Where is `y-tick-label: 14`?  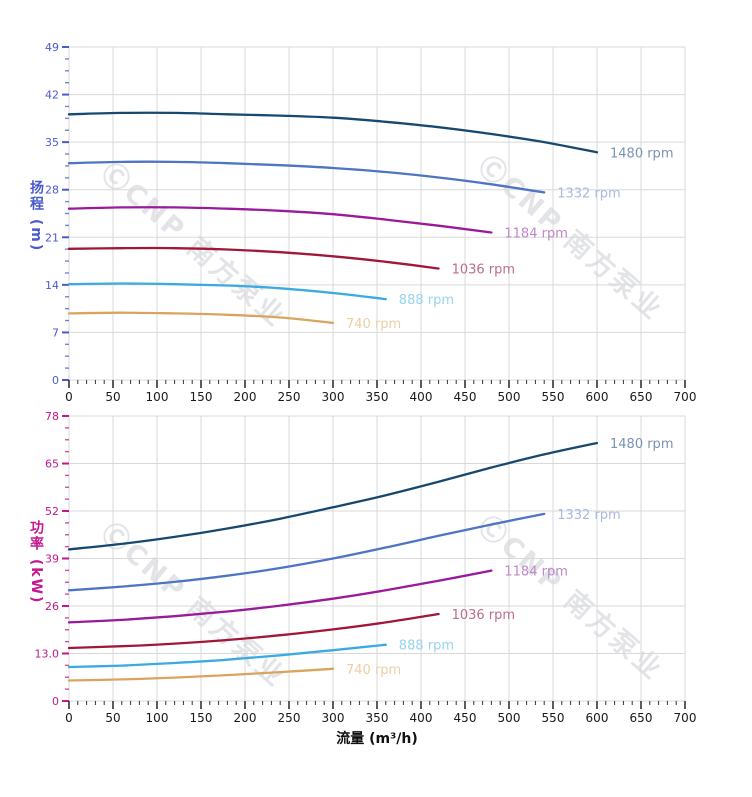
y-tick-label: 14 is located at coordinates (52, 285).